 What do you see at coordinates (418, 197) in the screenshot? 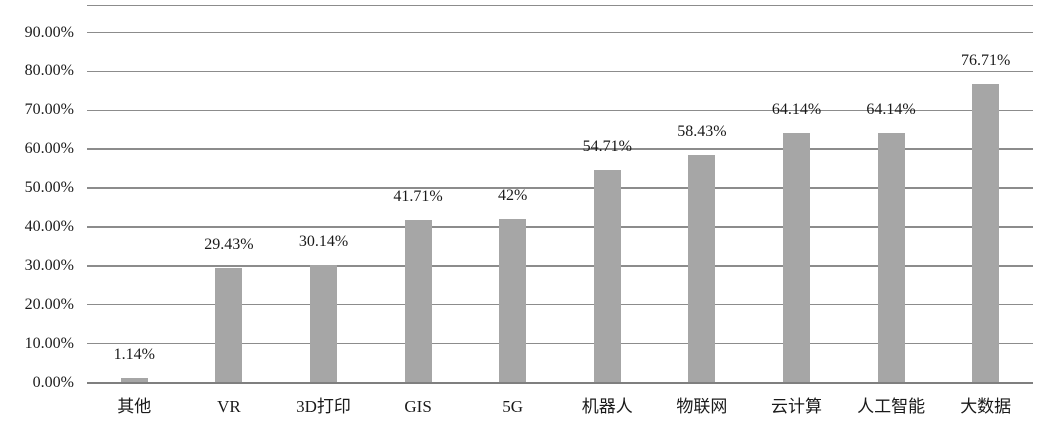
I see `bar-value-label: 41.71%` at bounding box center [418, 197].